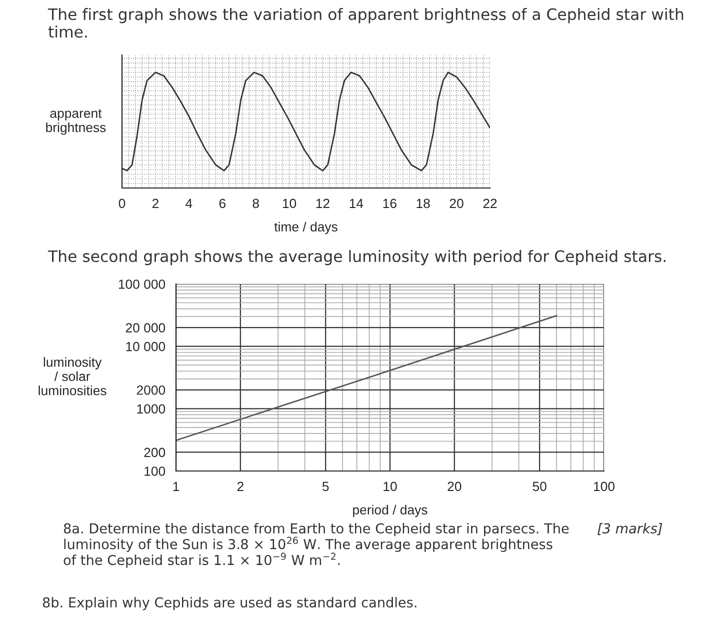  What do you see at coordinates (306, 228) in the screenshot?
I see `x-axis-title: time / days` at bounding box center [306, 228].